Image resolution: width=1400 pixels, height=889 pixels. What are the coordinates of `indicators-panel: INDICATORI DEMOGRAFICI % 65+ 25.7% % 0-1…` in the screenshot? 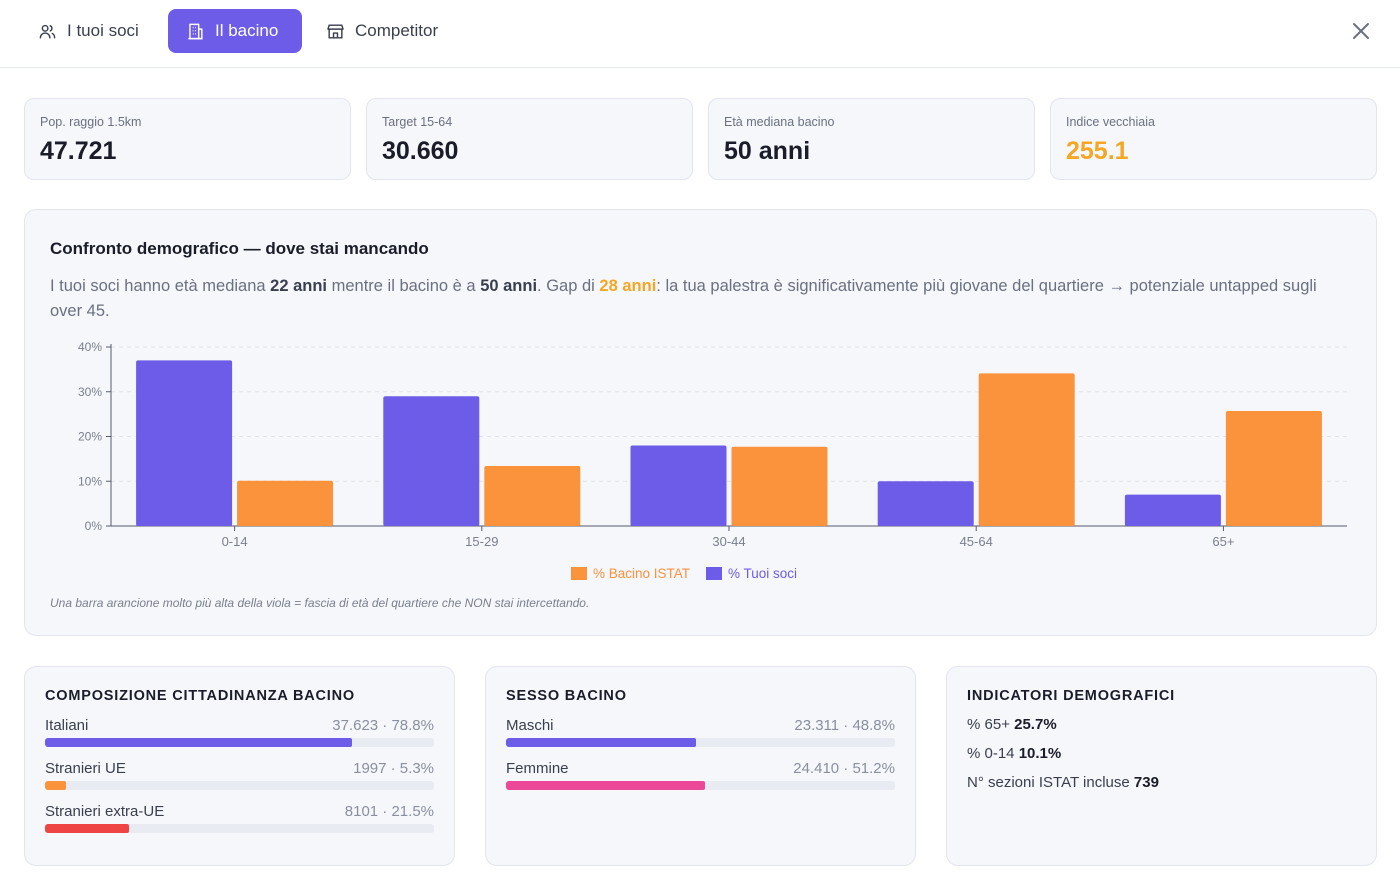 It's located at (1161, 766).